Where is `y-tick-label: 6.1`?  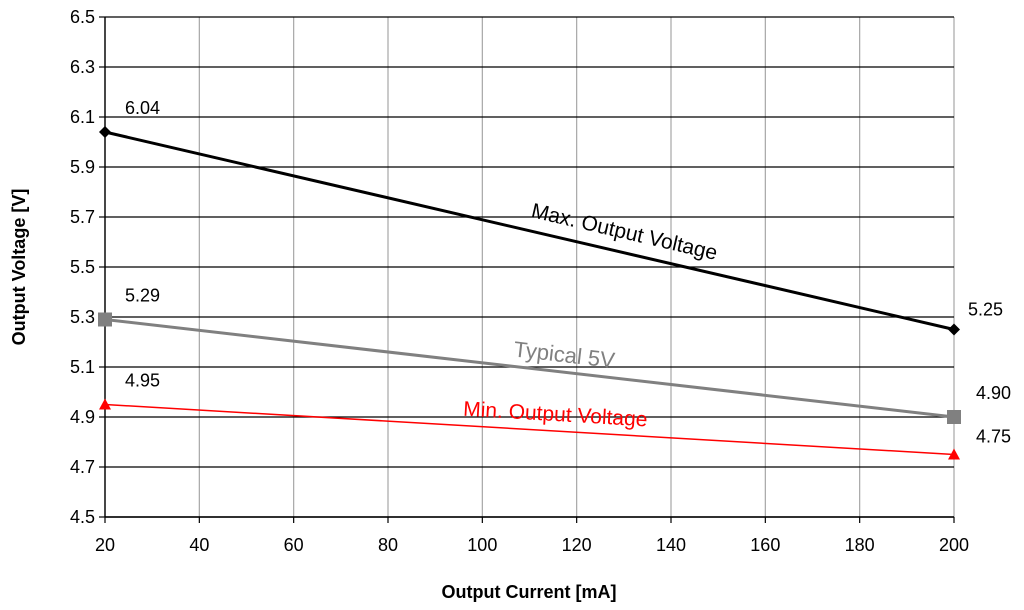
y-tick-label: 6.1 is located at coordinates (82, 117).